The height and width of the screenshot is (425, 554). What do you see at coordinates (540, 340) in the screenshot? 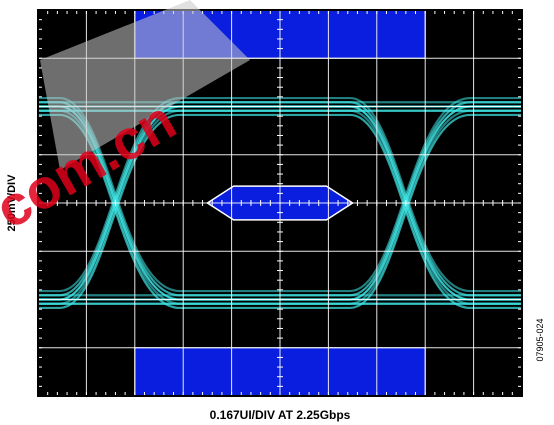
I see `figure-number: 07905-024` at bounding box center [540, 340].